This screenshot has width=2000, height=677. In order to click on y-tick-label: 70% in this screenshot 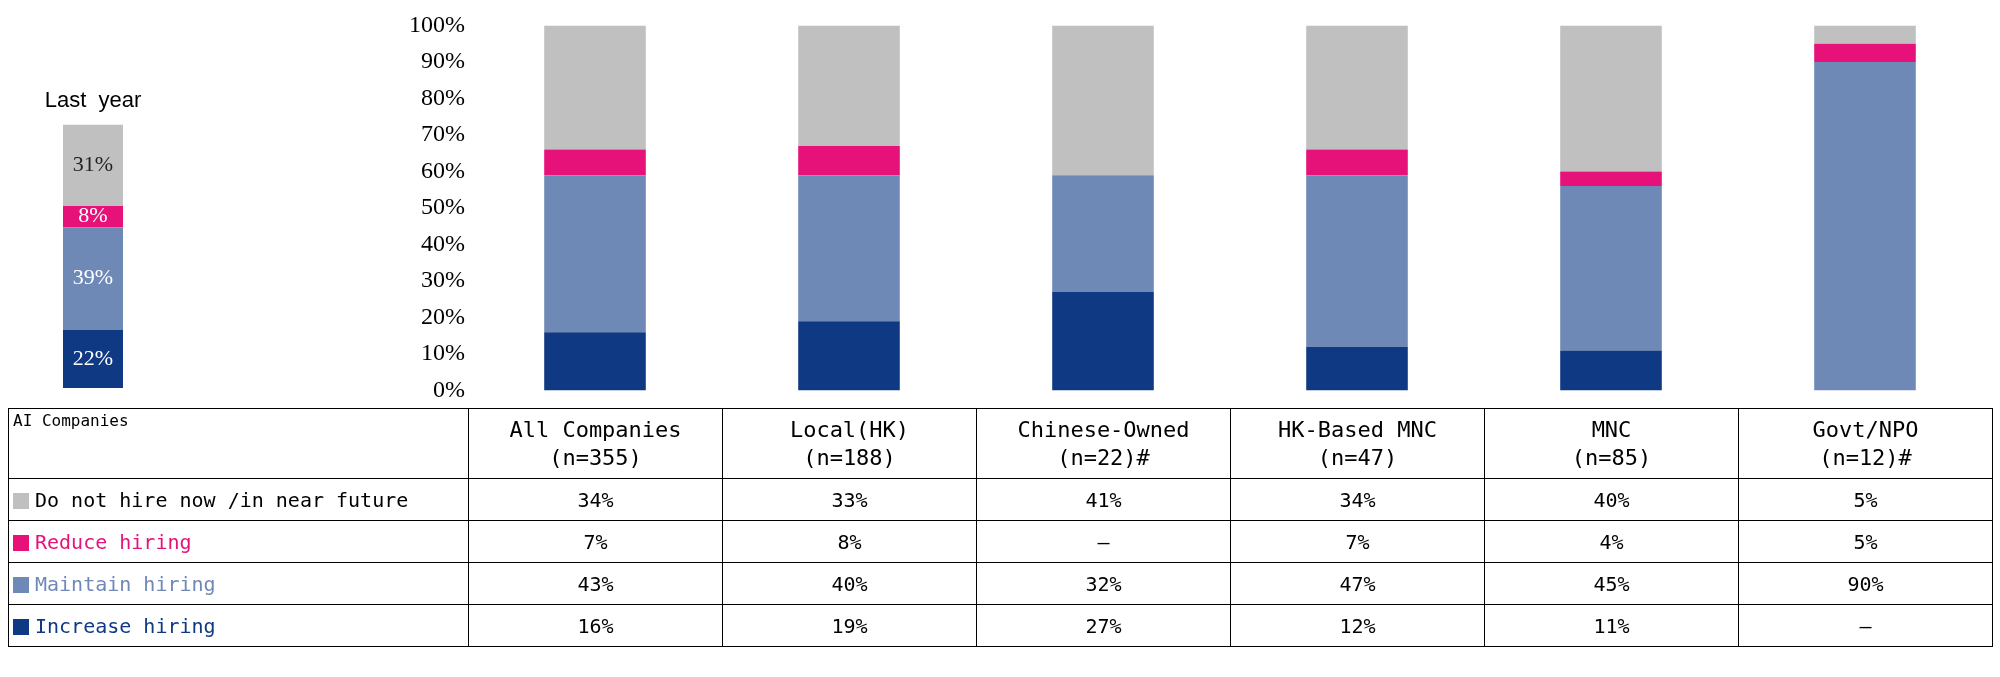, I will do `click(443, 133)`.